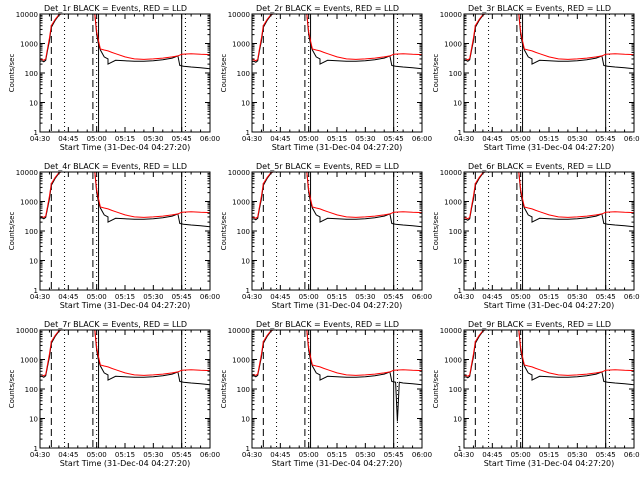 The image size is (640, 480). Describe the element at coordinates (115, 324) in the screenshot. I see `panel-title: Det_7r BLACK = Events, RED = LLD` at that location.